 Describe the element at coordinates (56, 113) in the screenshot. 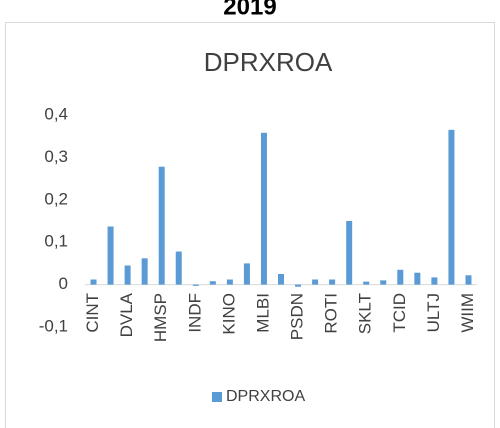

I see `y-tick-label: 0,4` at that location.